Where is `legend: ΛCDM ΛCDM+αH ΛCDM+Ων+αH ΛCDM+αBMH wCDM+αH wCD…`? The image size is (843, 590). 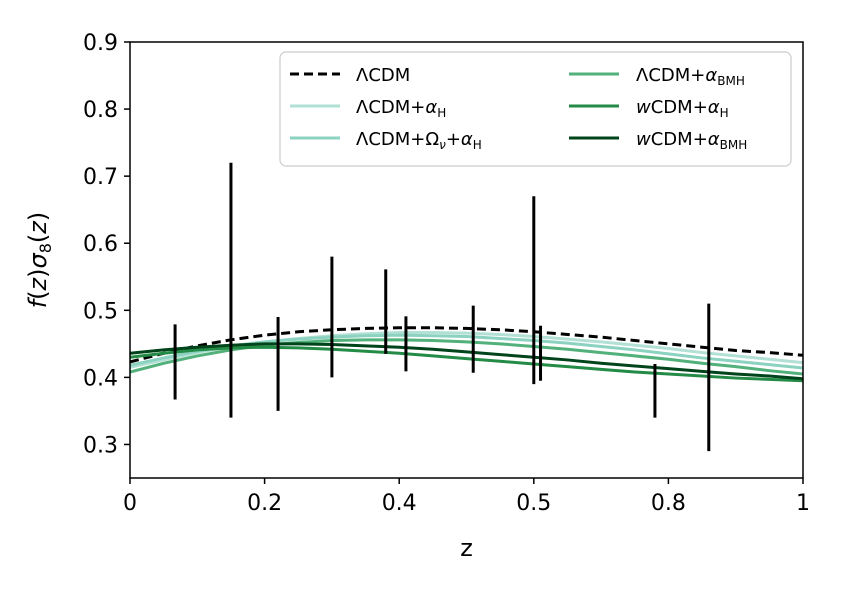 legend: ΛCDM ΛCDM+αH ΛCDM+Ων+αH ΛCDM+αBMH wCDM+αH wCD… is located at coordinates (535, 109).